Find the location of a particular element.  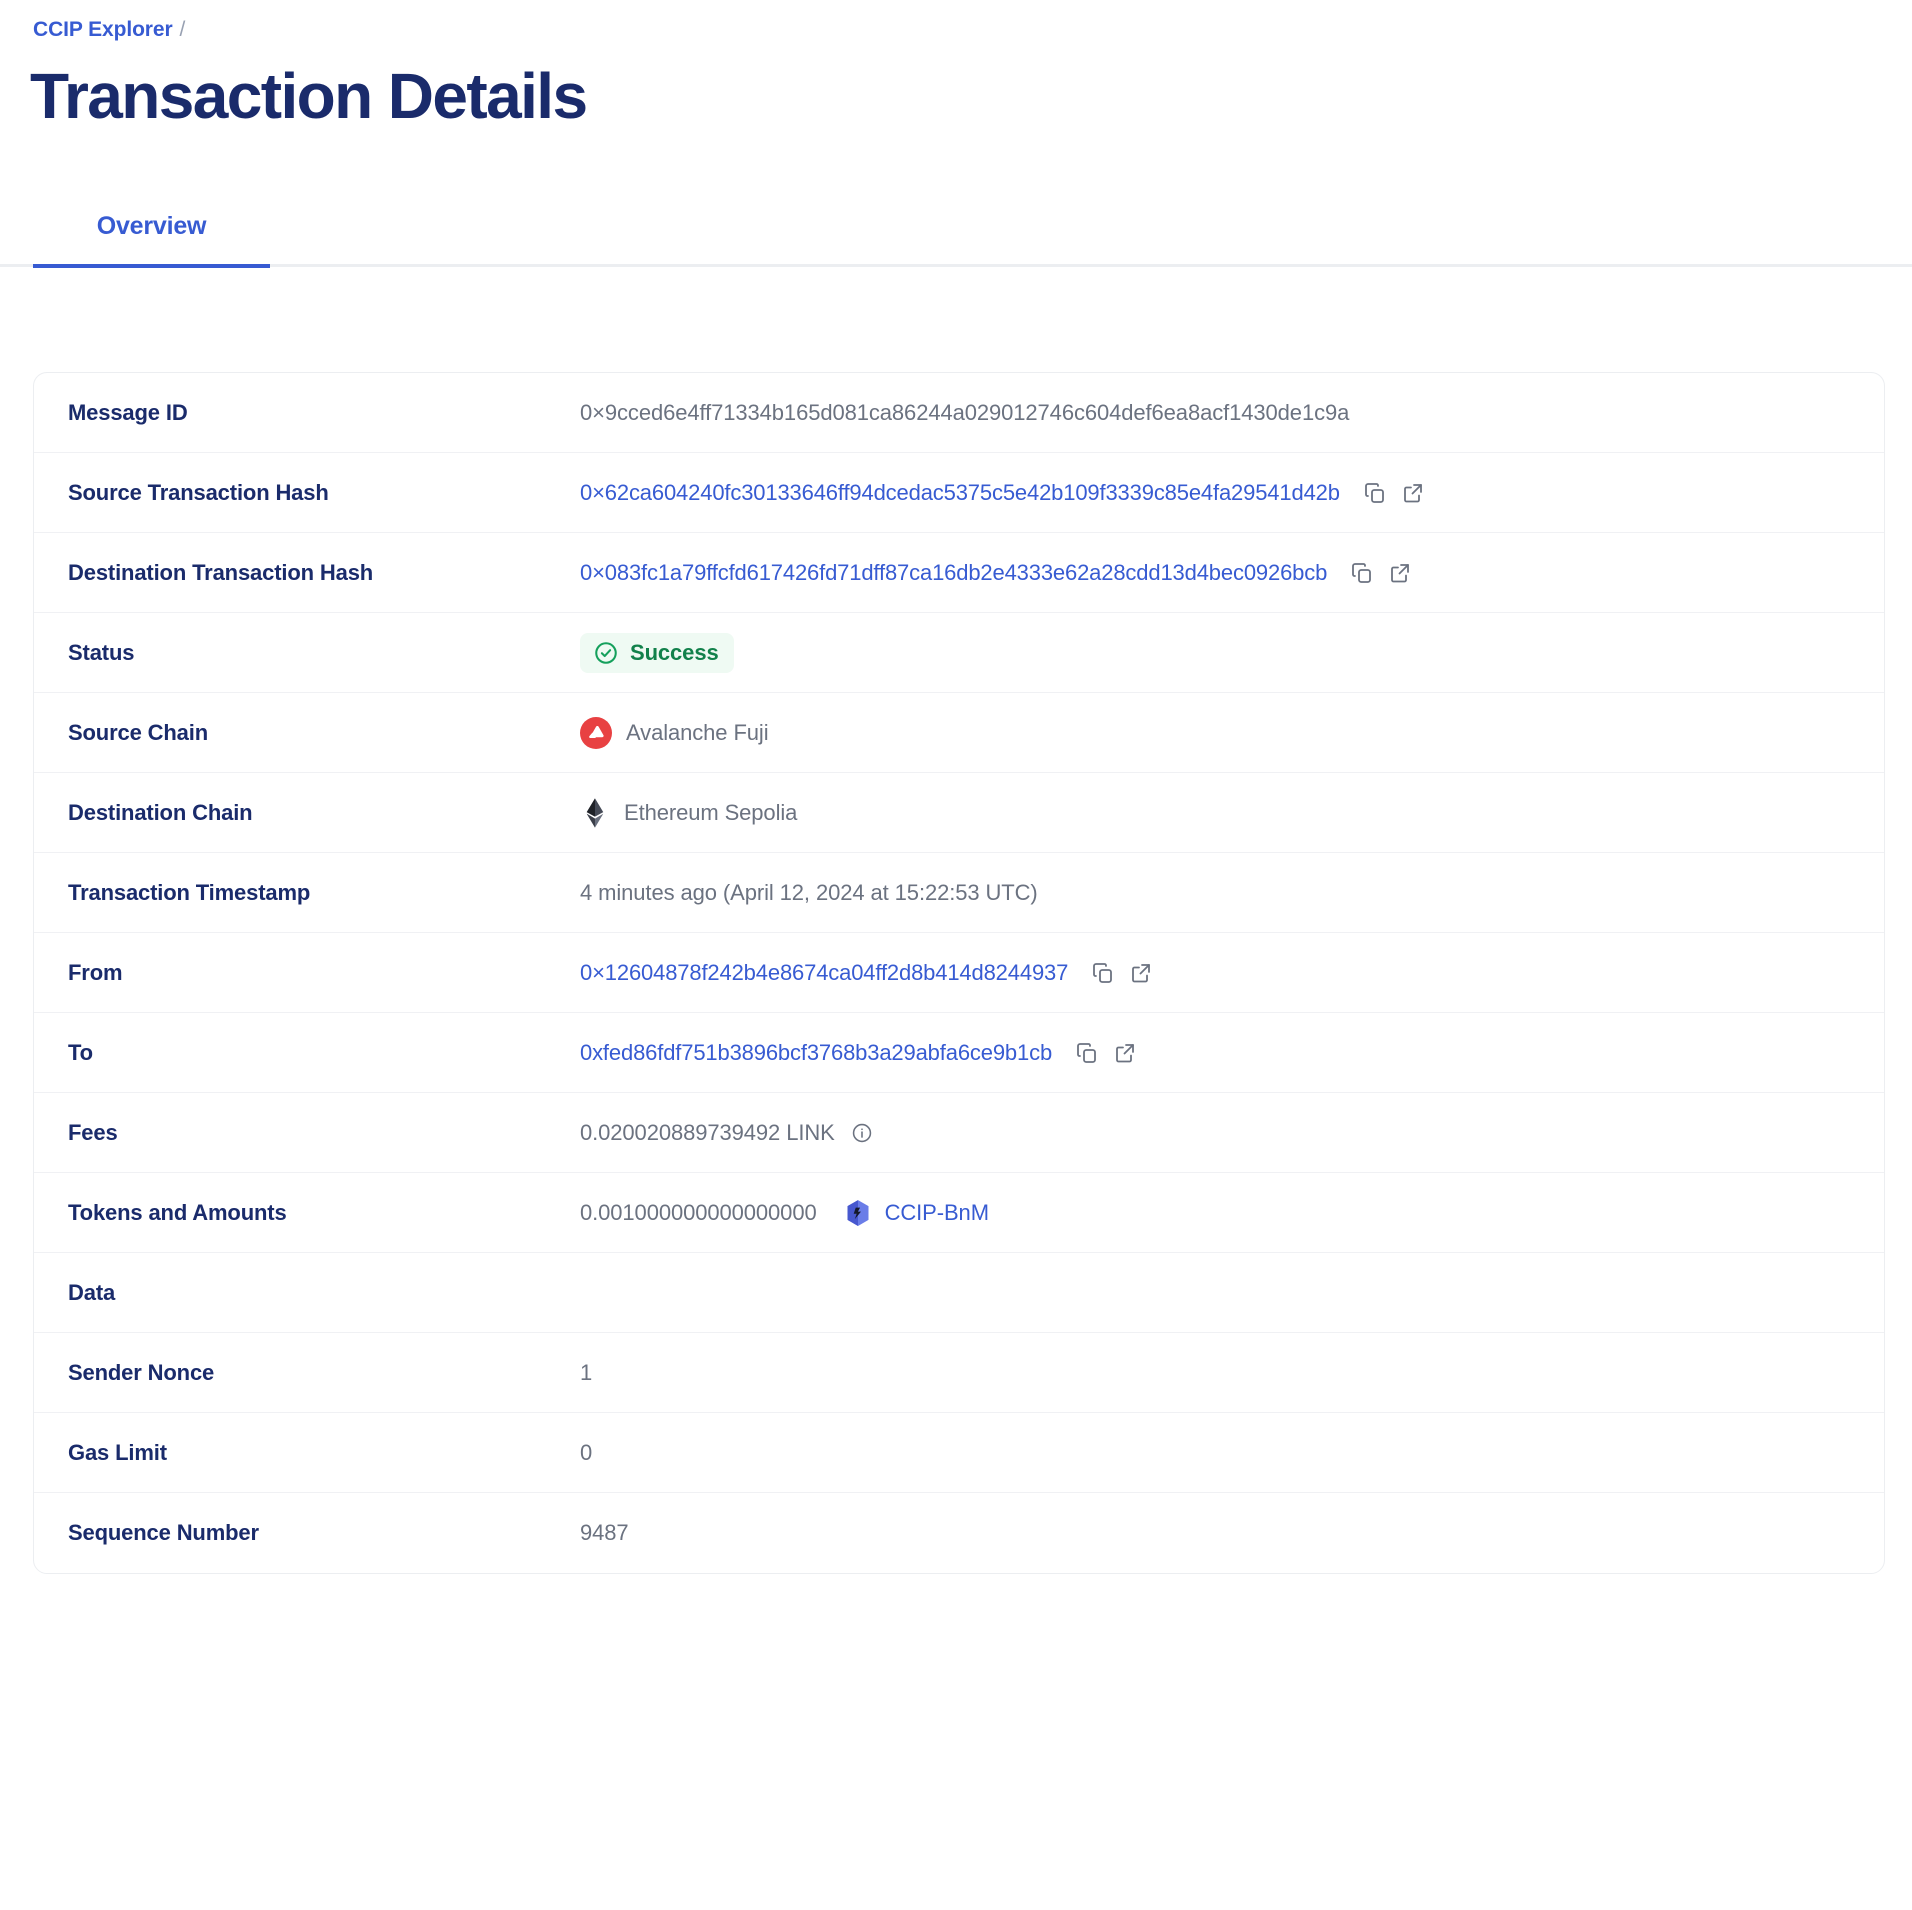

label-sequence-number: Sequence Number is located at coordinates (163, 1532).